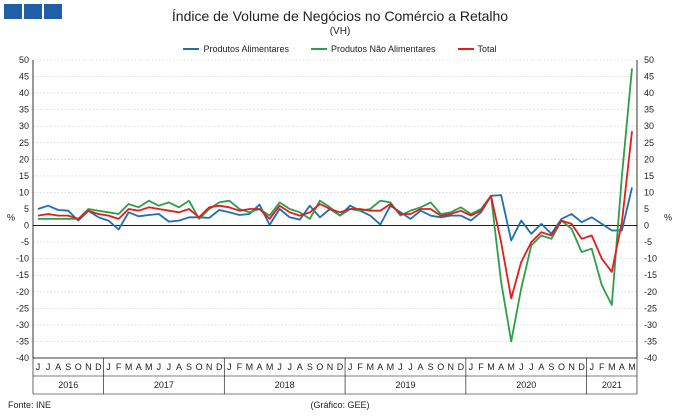 The height and width of the screenshot is (417, 680). I want to click on x-tick-label-year: 2021, so click(612, 385).